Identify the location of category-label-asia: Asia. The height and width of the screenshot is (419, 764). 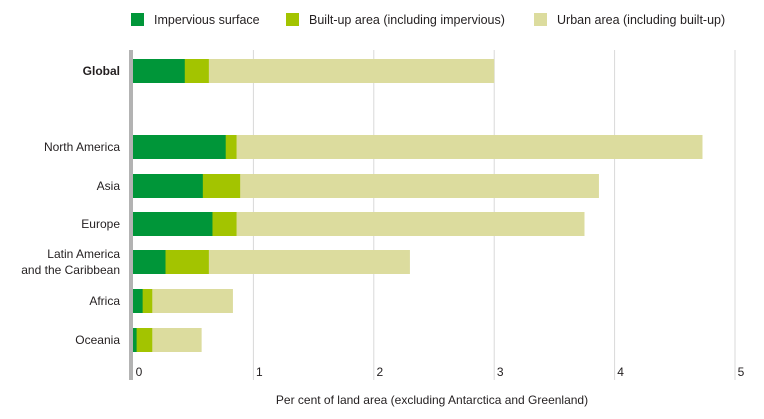
(109, 186).